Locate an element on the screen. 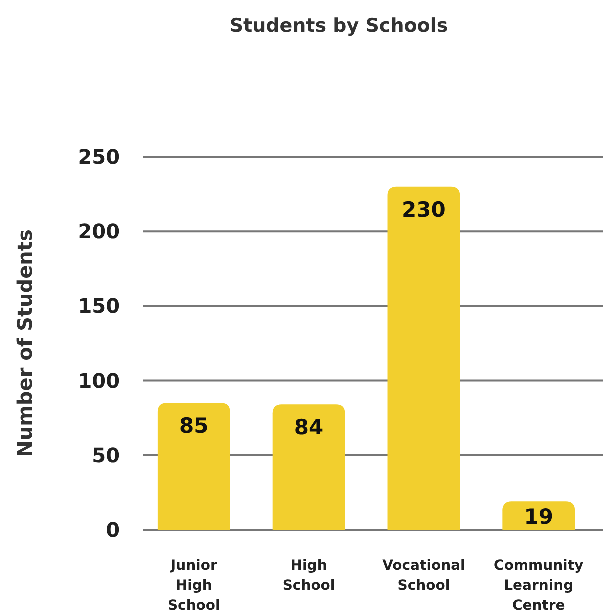  y-axis-title: Number of Students is located at coordinates (25, 344).